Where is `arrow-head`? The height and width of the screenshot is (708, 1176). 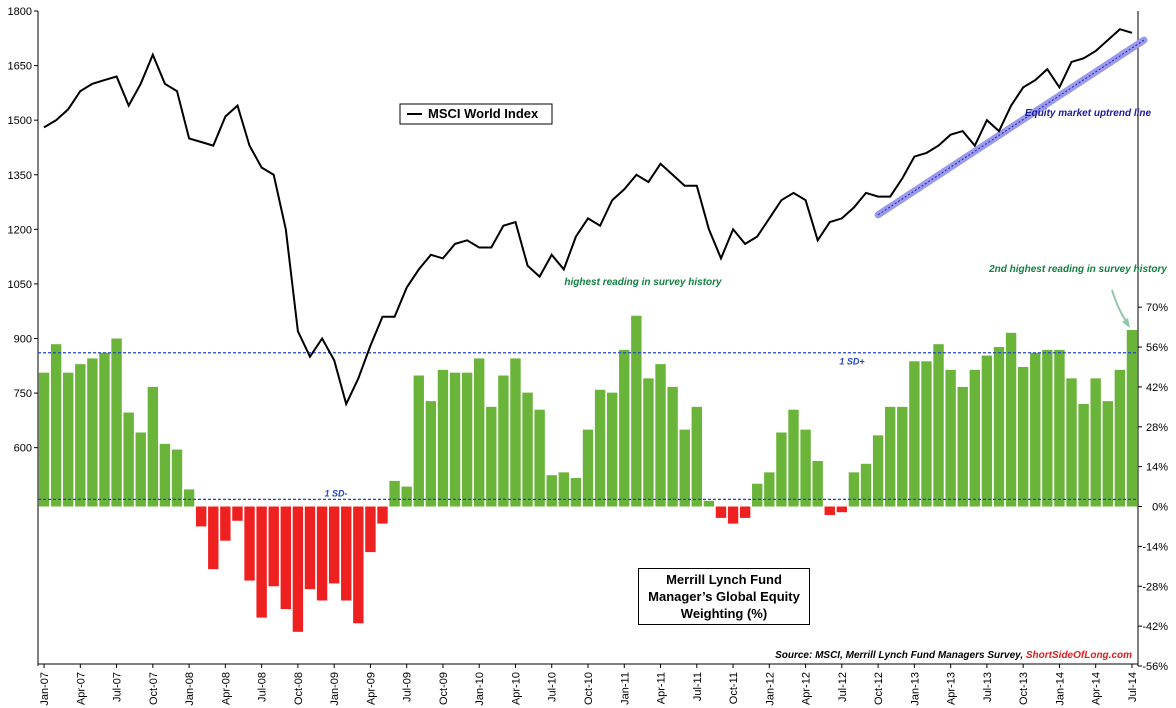 arrow-head is located at coordinates (1126, 323).